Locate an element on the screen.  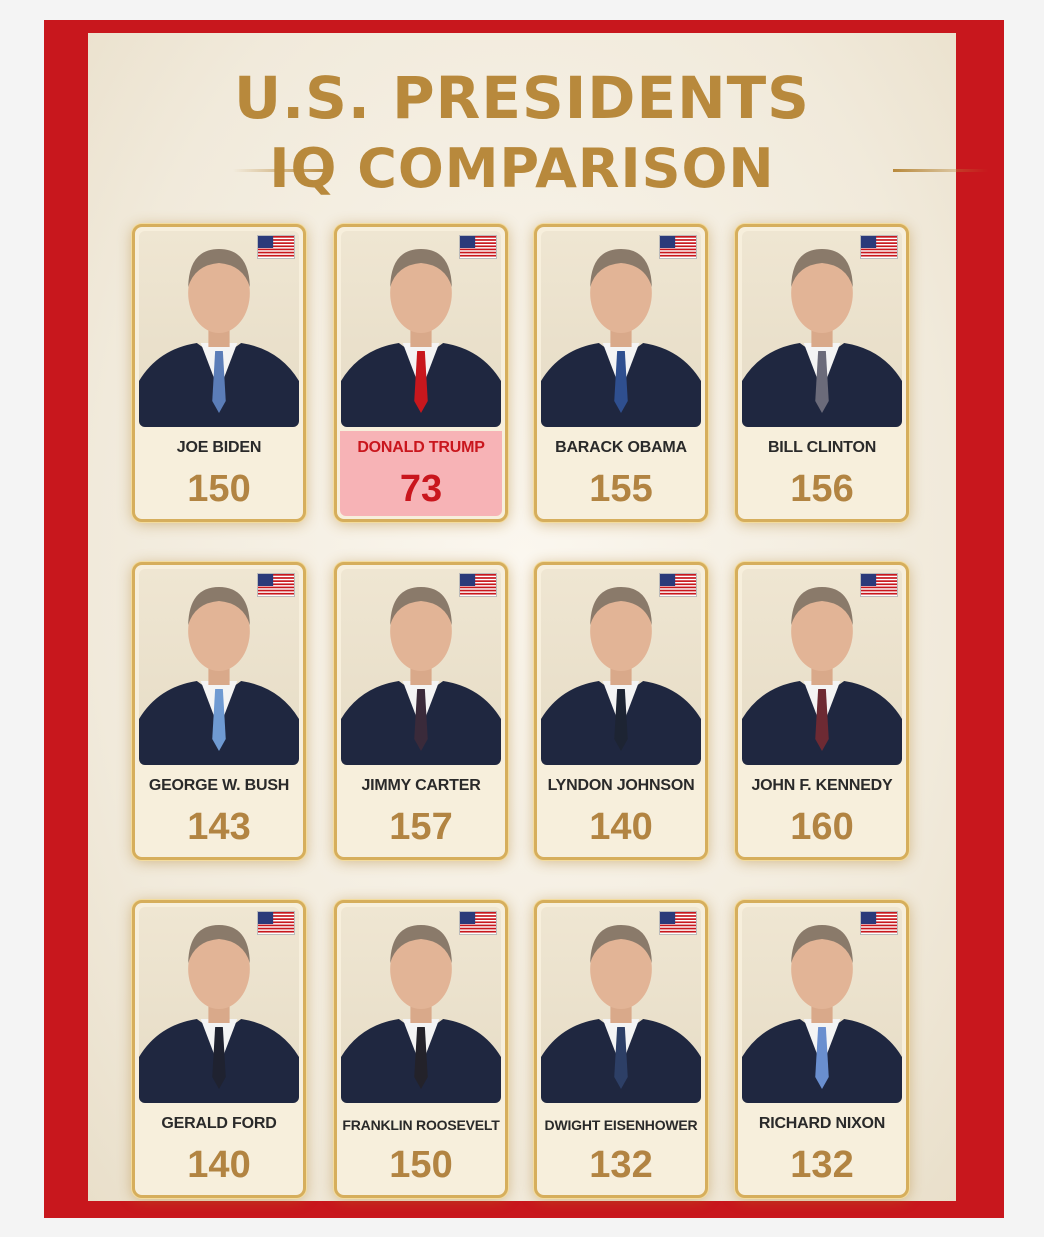
president-card: RICHARD NIXON 132 is located at coordinates (822, 1049).